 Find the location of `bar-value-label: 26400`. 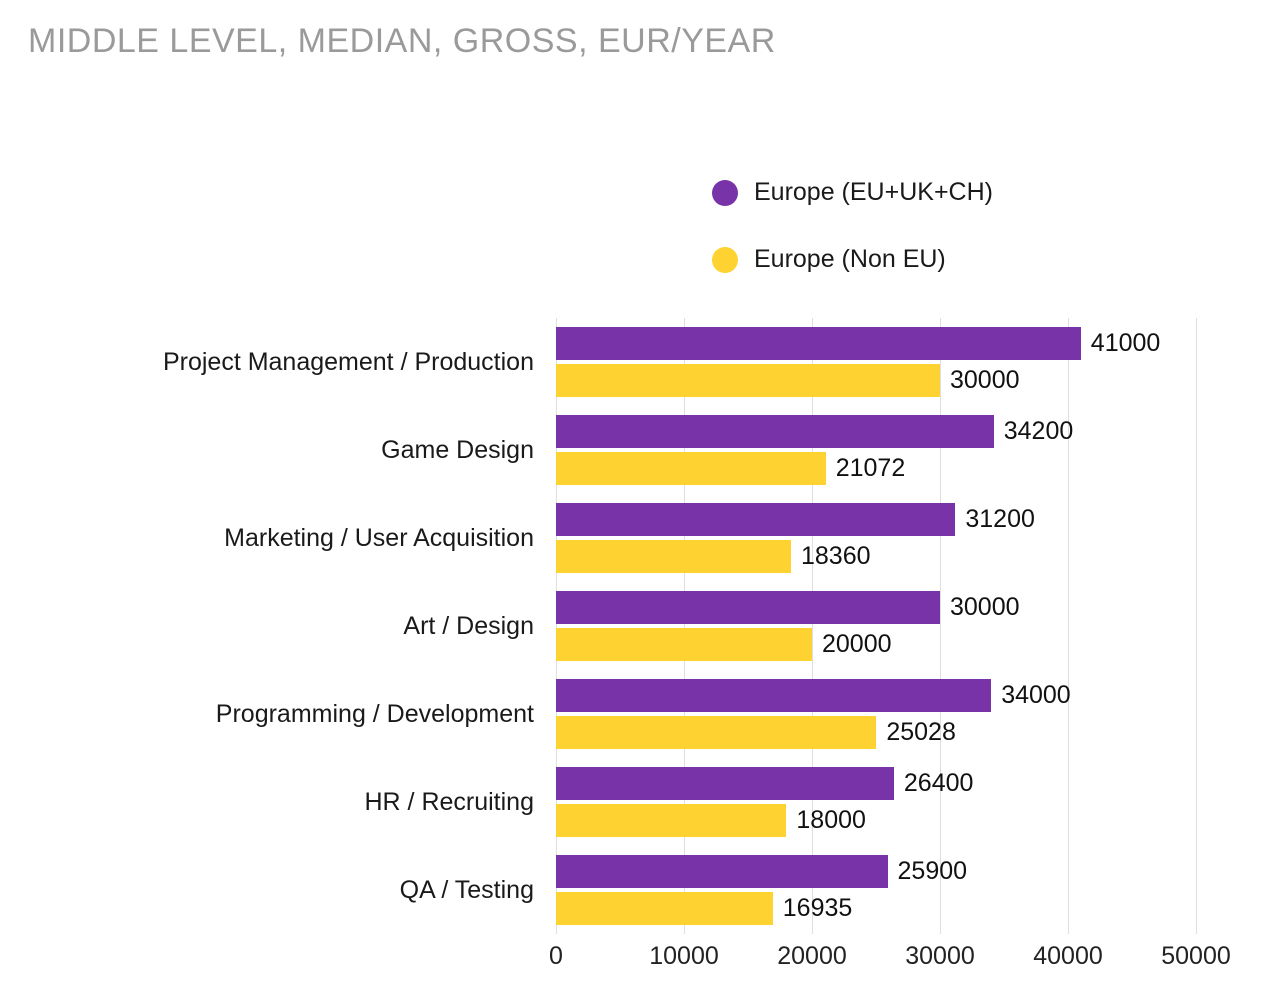

bar-value-label: 26400 is located at coordinates (938, 783).